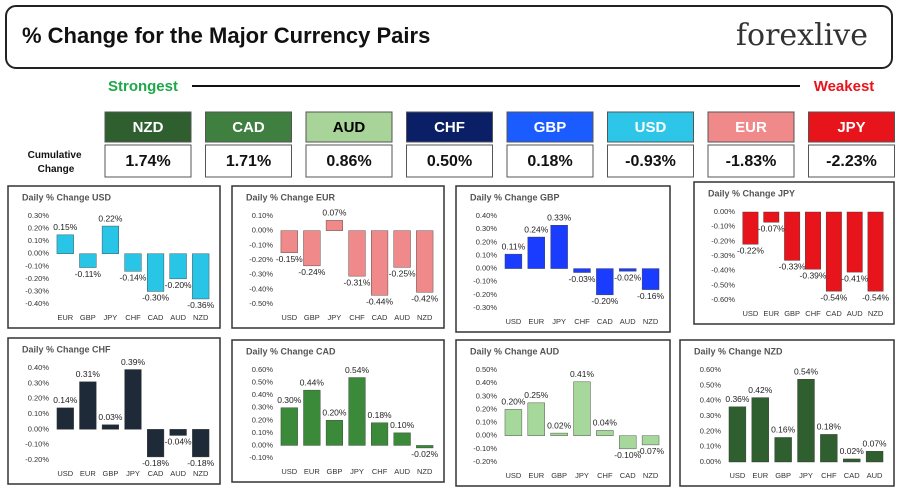 This screenshot has width=900, height=498. What do you see at coordinates (550, 127) in the screenshot?
I see `currency-name: GBP` at bounding box center [550, 127].